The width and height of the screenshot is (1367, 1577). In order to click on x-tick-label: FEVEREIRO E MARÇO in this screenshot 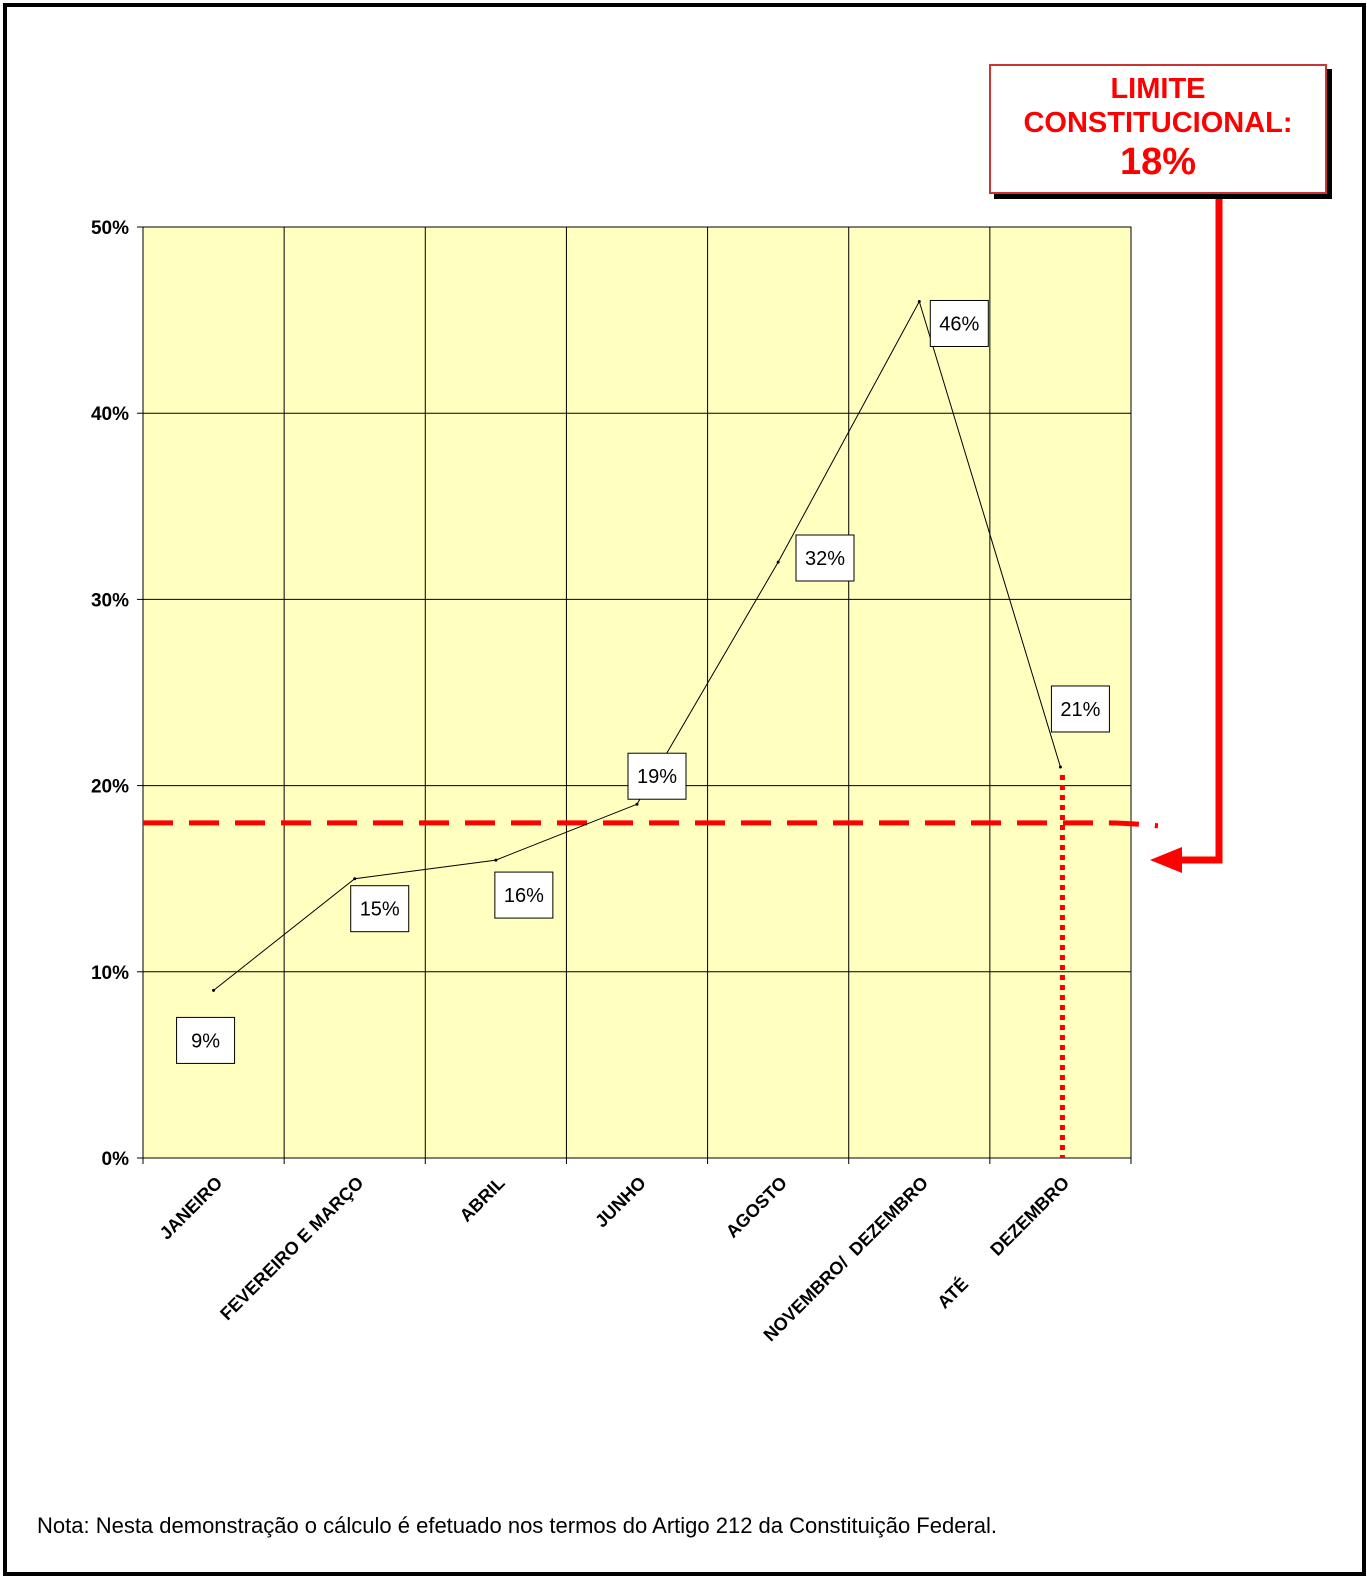, I will do `click(291, 1248)`.